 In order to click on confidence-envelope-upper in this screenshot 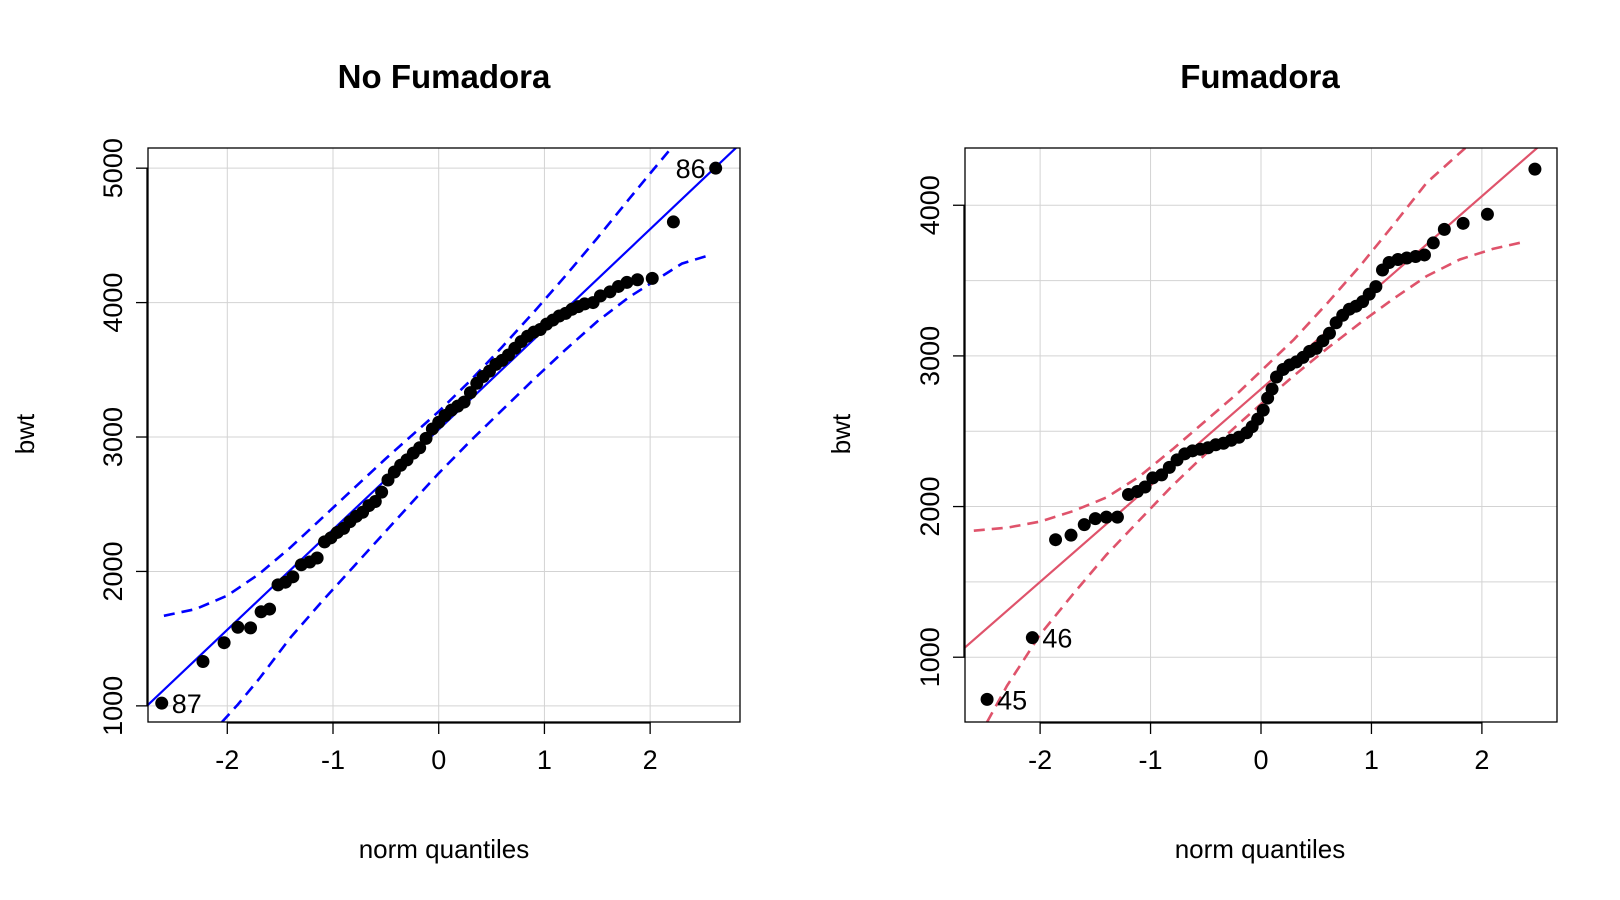, I will do `click(1220, 340)`.